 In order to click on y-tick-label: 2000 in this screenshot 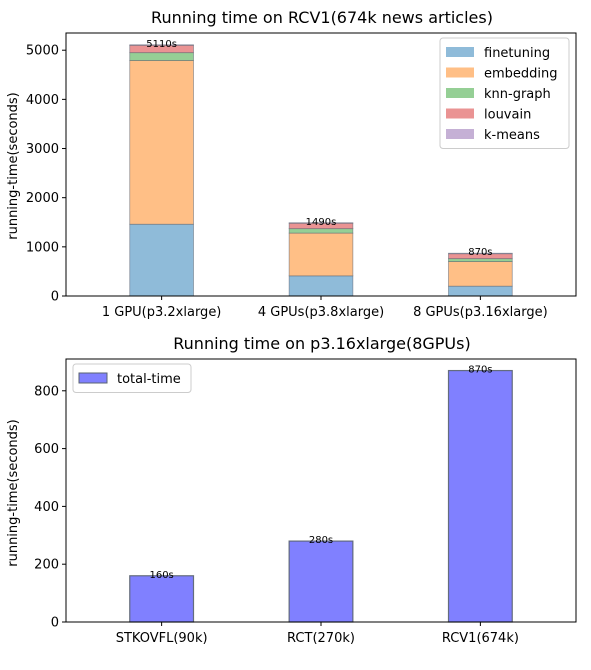, I will do `click(42, 198)`.